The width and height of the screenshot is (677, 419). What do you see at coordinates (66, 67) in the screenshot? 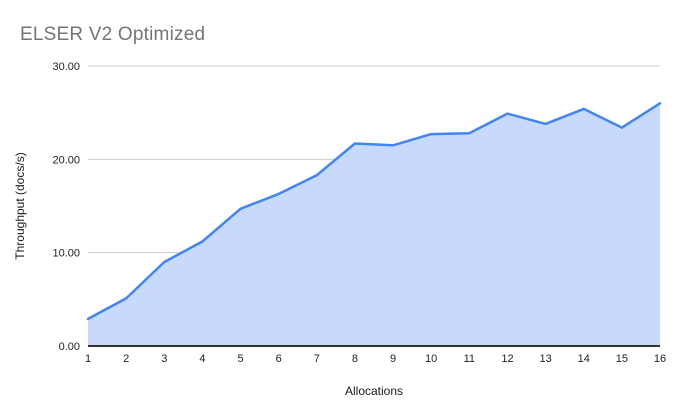
I see `y-tick-label: 30.00` at bounding box center [66, 67].